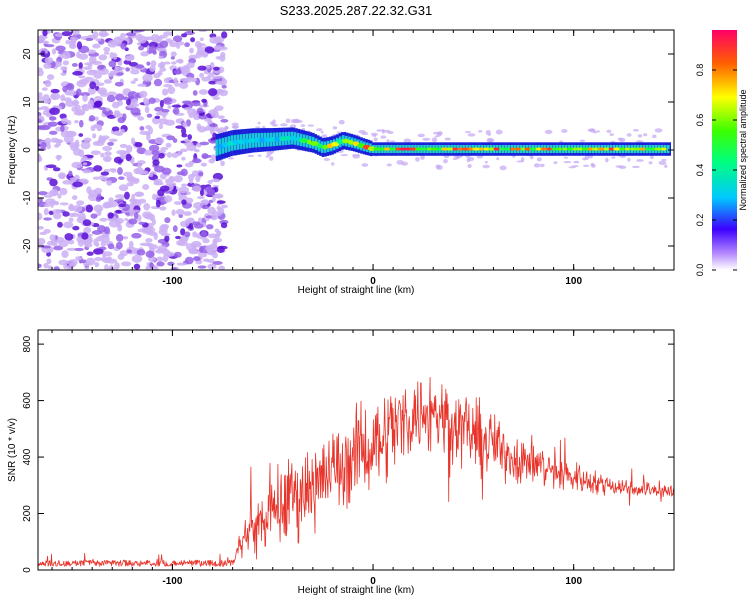  Describe the element at coordinates (700, 120) in the screenshot. I see `colorbar-tick-label: 0.6` at that location.